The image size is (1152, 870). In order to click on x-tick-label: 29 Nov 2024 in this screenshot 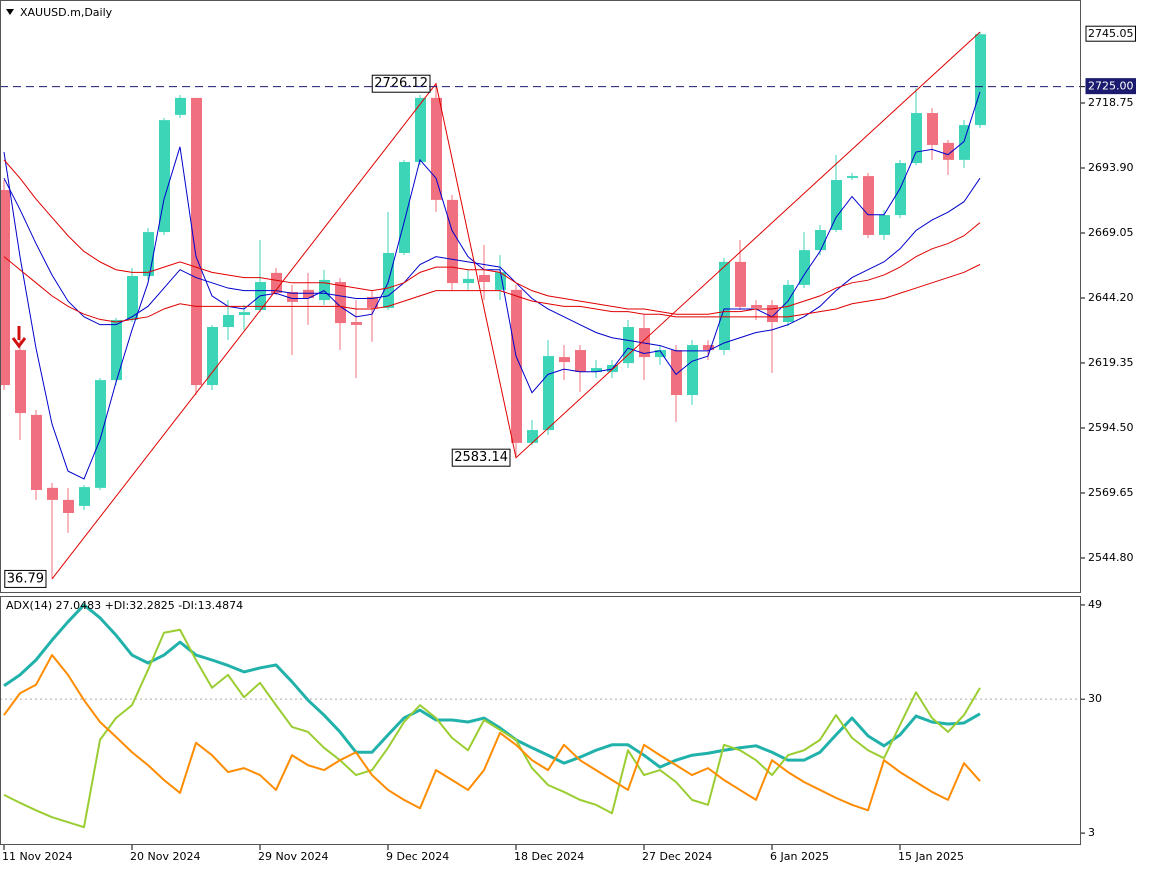, I will do `click(293, 856)`.